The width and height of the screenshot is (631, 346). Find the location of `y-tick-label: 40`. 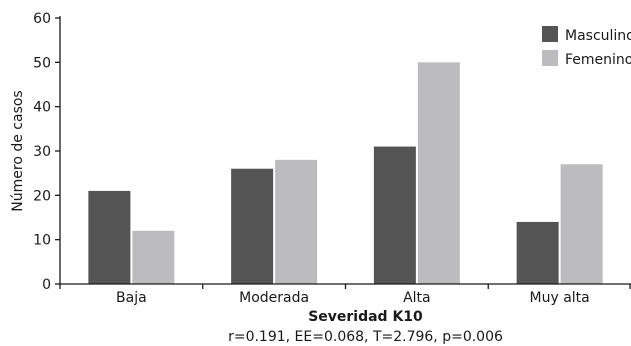

y-tick-label: 40 is located at coordinates (42, 108).